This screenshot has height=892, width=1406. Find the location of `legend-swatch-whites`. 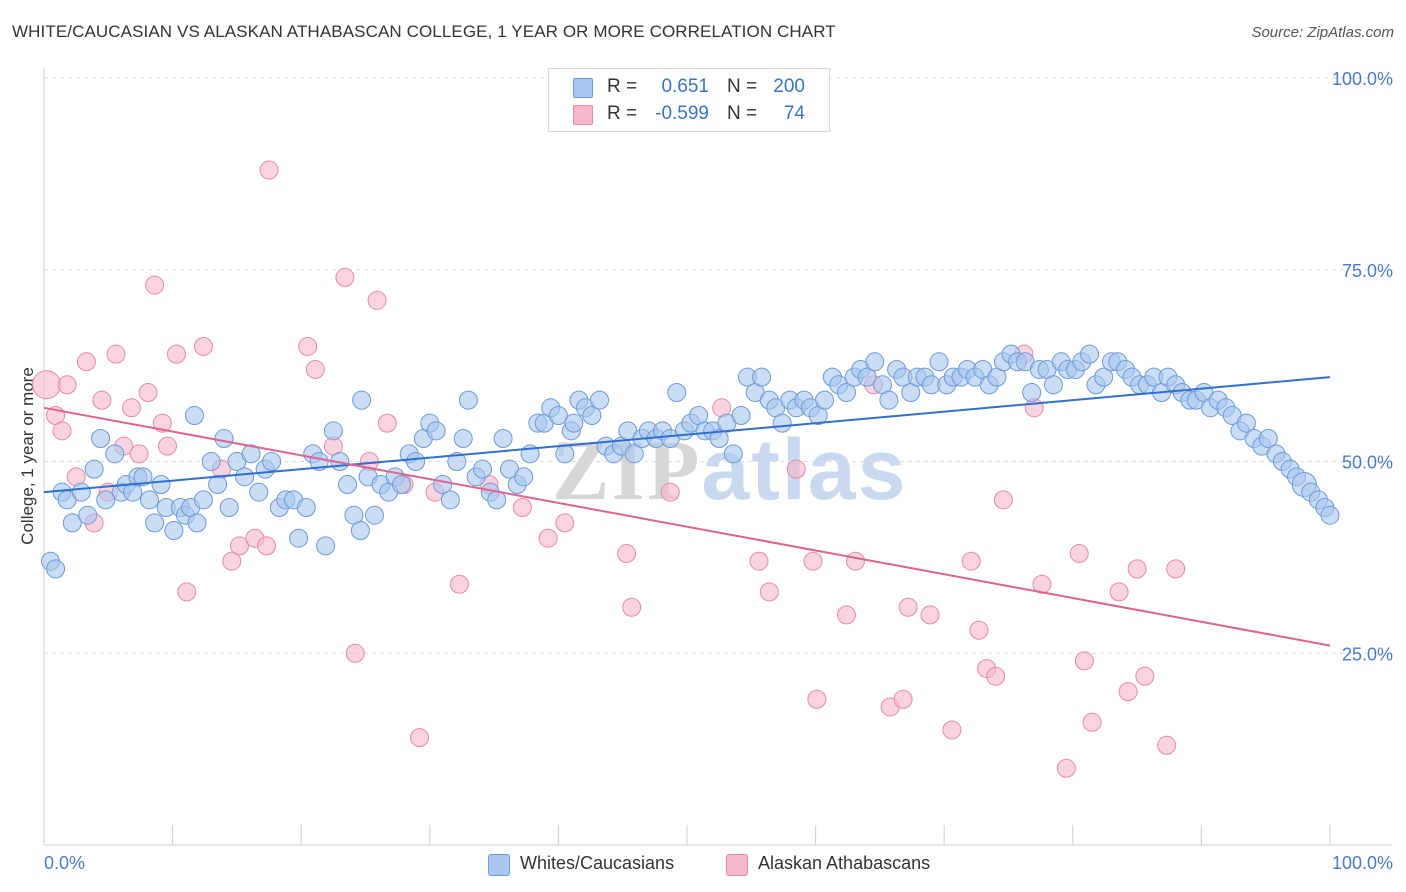

legend-swatch-whites is located at coordinates (583, 88).